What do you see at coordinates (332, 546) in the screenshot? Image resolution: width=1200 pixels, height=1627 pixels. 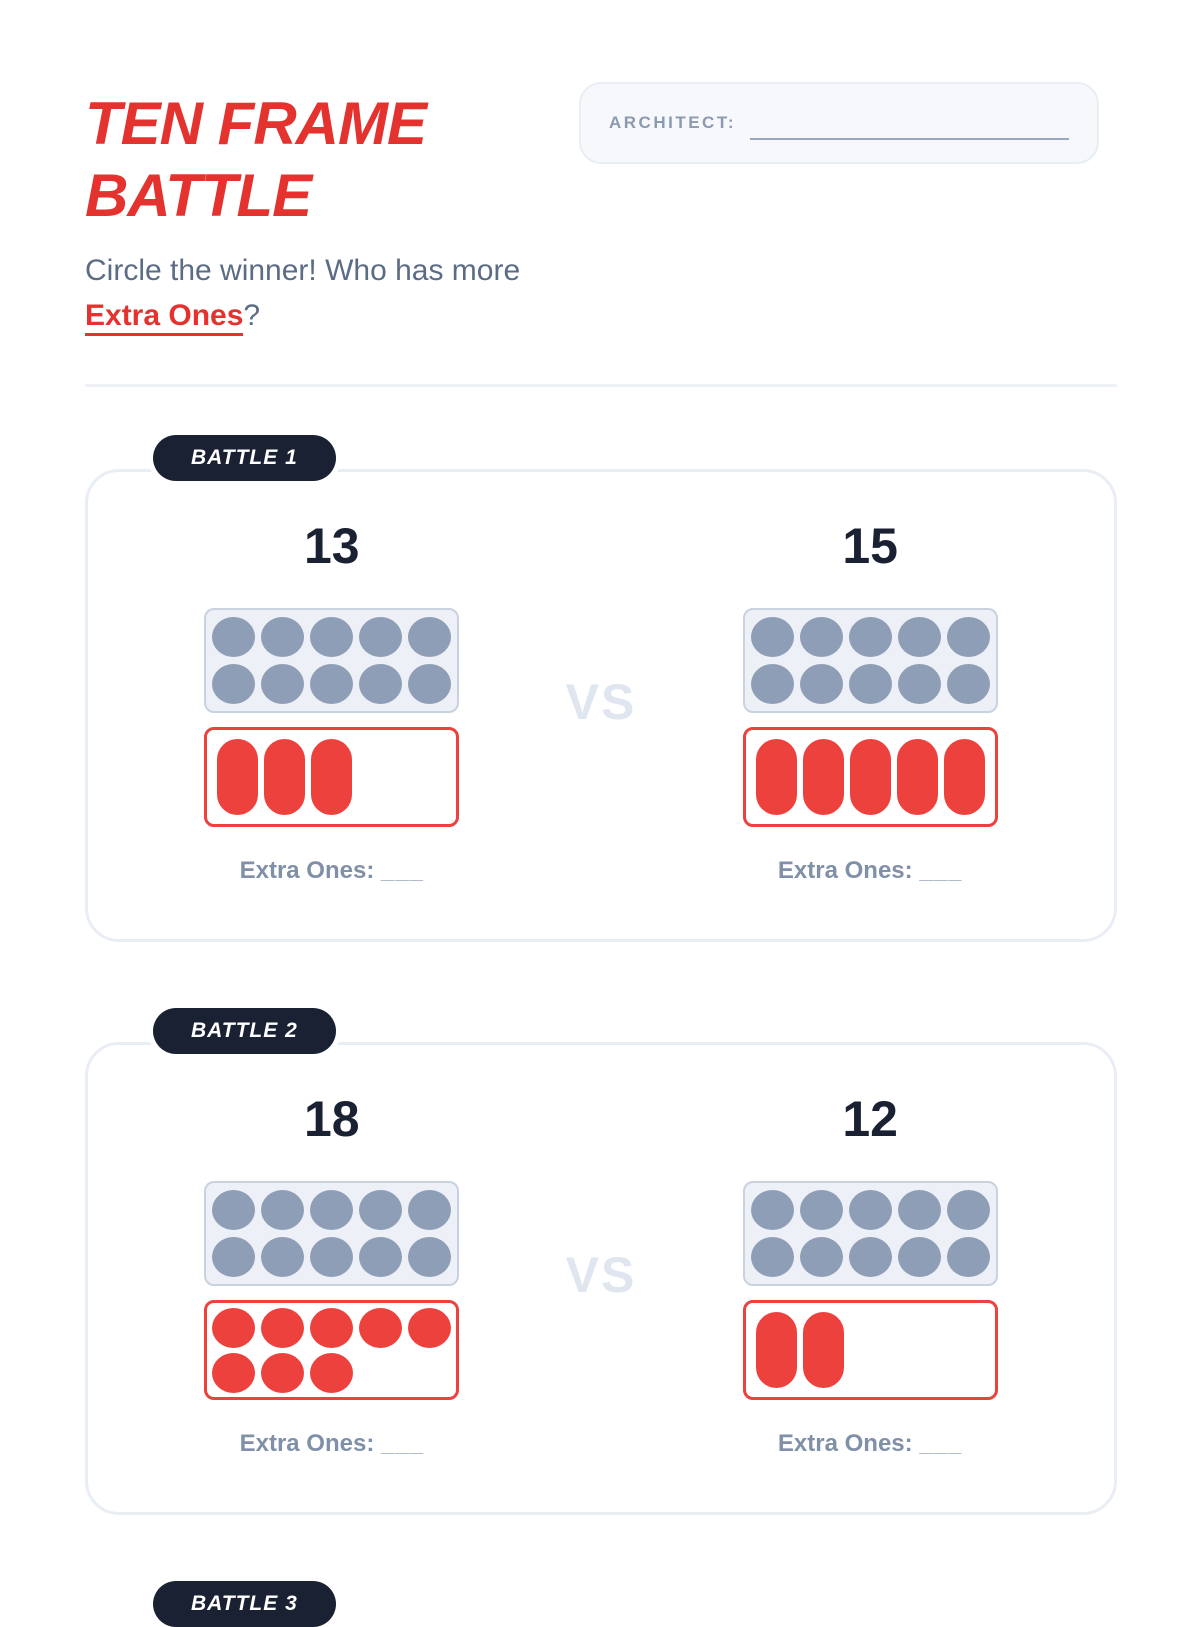 I see `player-number: 13` at bounding box center [332, 546].